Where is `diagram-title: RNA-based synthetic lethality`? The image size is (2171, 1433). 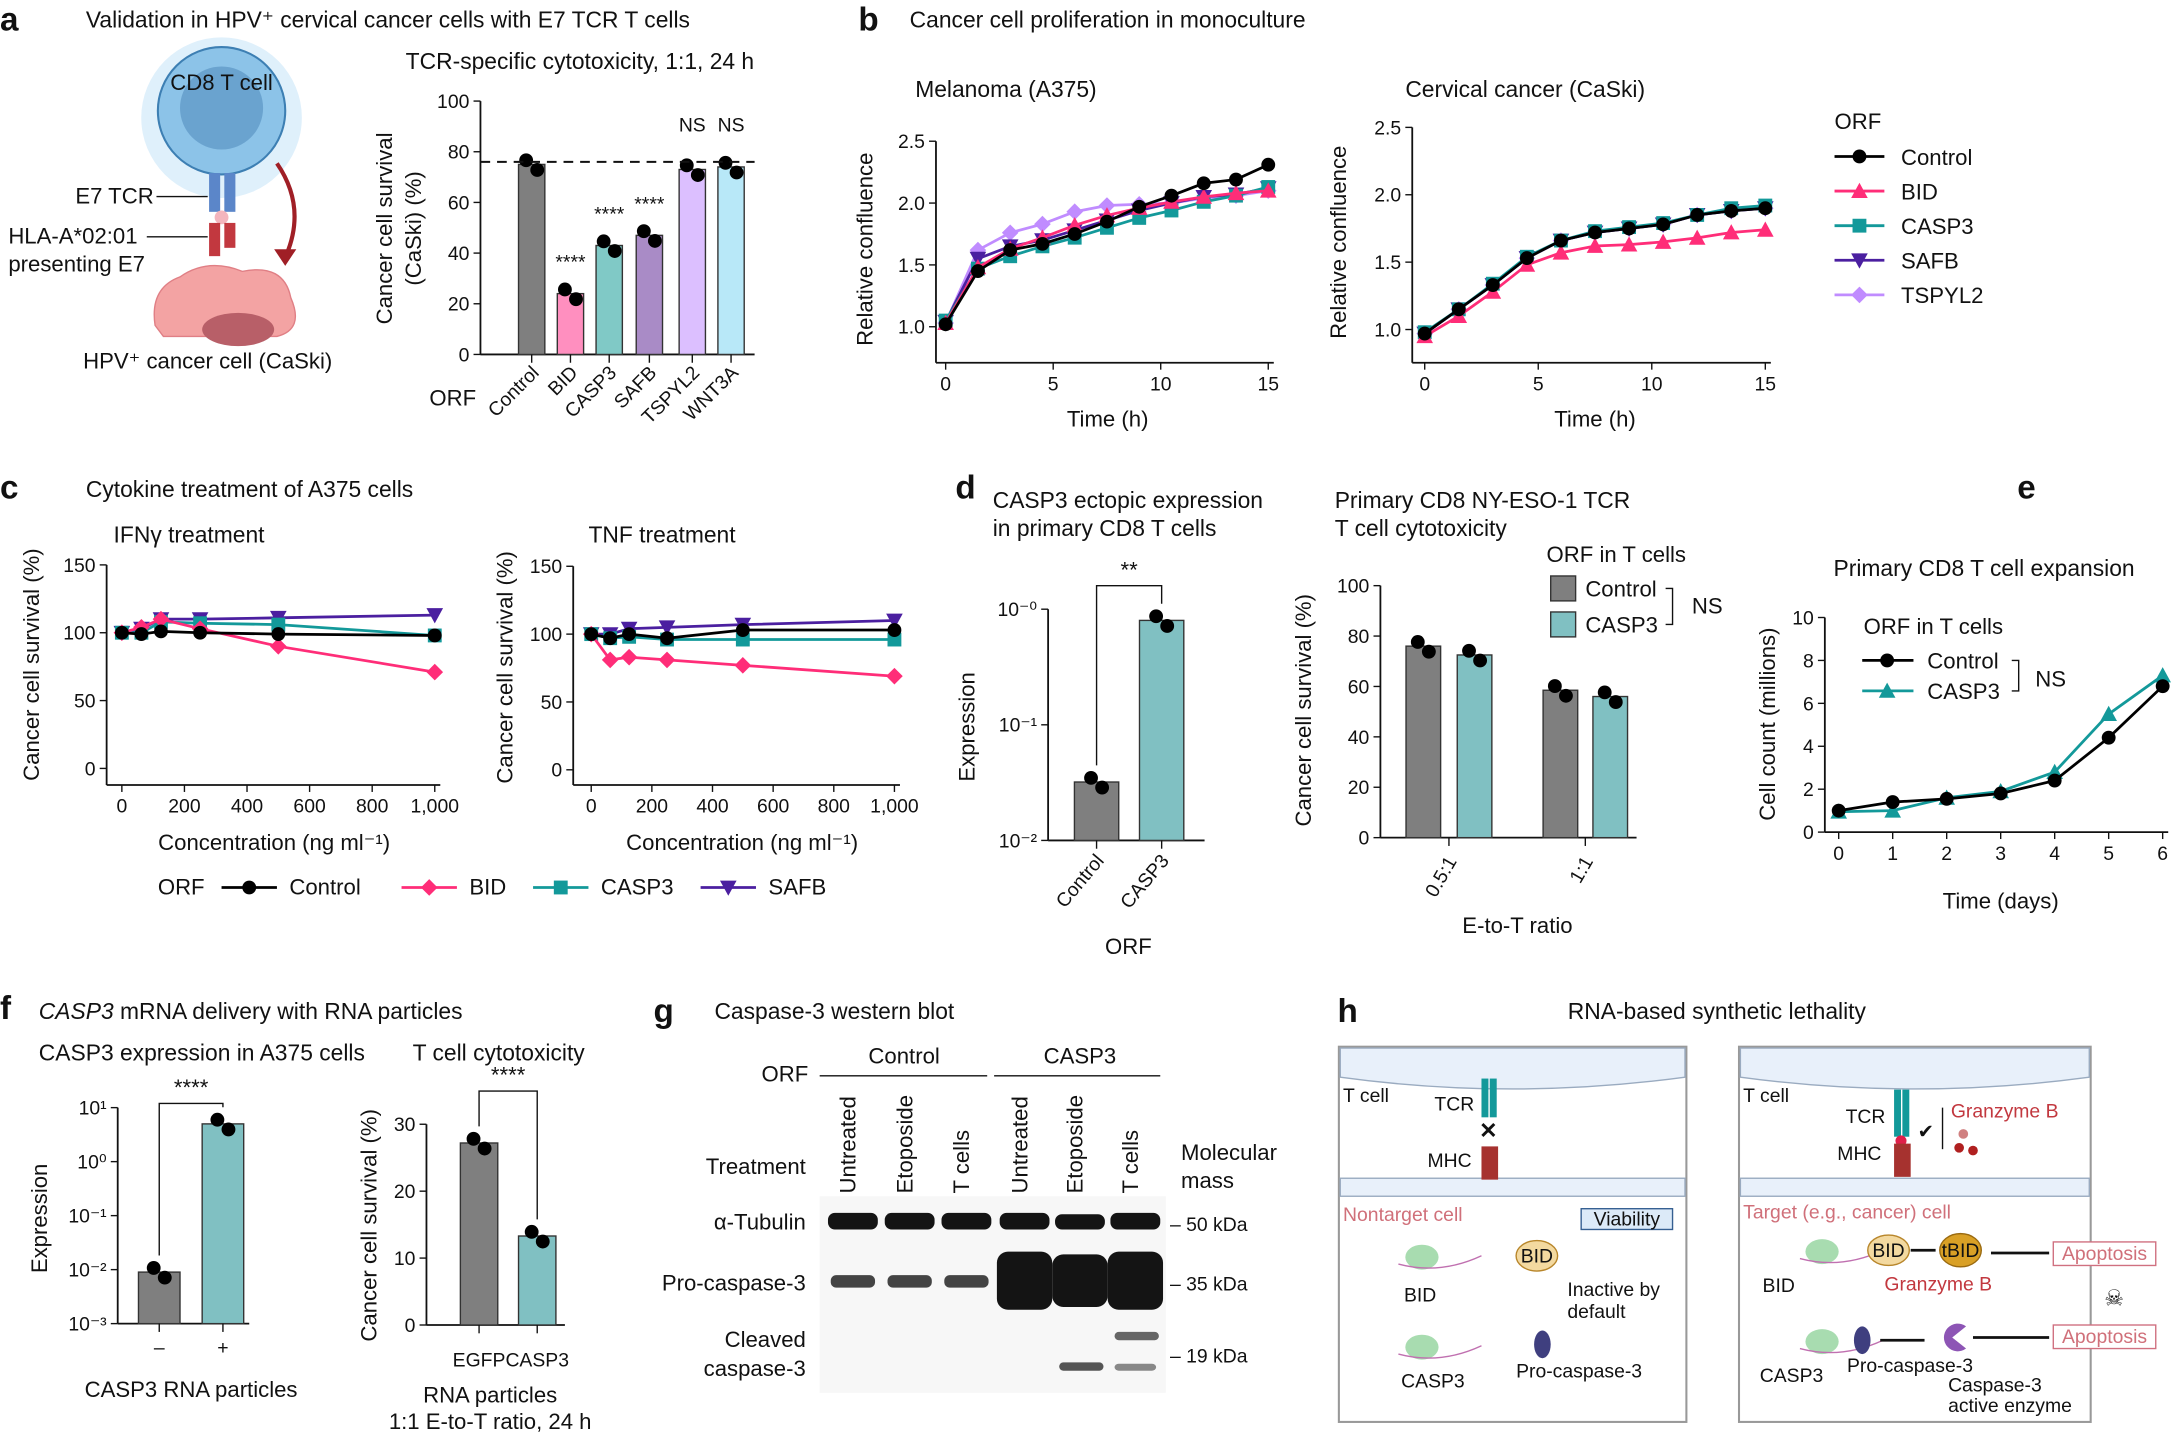
diagram-title: RNA-based synthetic lethality is located at coordinates (1717, 1011).